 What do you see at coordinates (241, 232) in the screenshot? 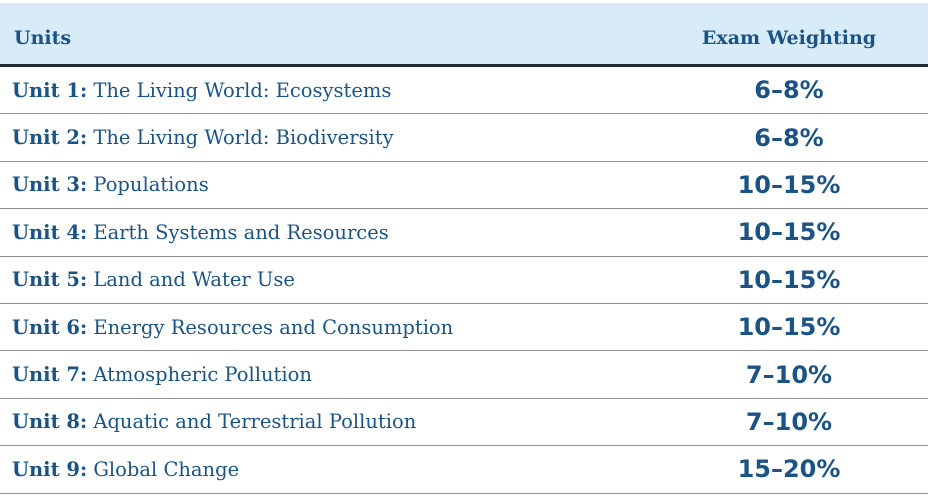
I see `unit-title: Earth Systems and Resources` at bounding box center [241, 232].